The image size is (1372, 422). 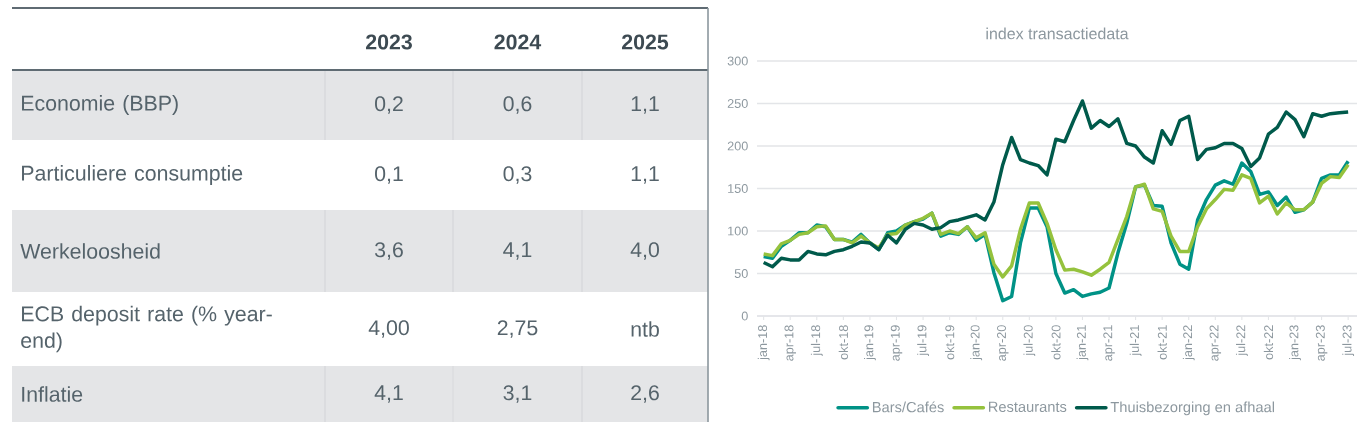 I want to click on x-tick-label: jul-20, so click(x=1029, y=341).